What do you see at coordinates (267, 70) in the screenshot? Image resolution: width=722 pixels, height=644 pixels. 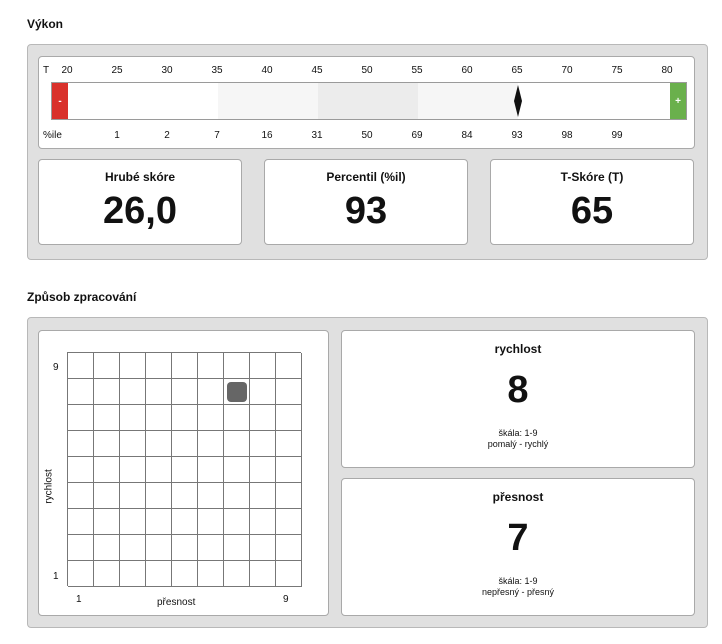 I see `t-tick-label: 40` at bounding box center [267, 70].